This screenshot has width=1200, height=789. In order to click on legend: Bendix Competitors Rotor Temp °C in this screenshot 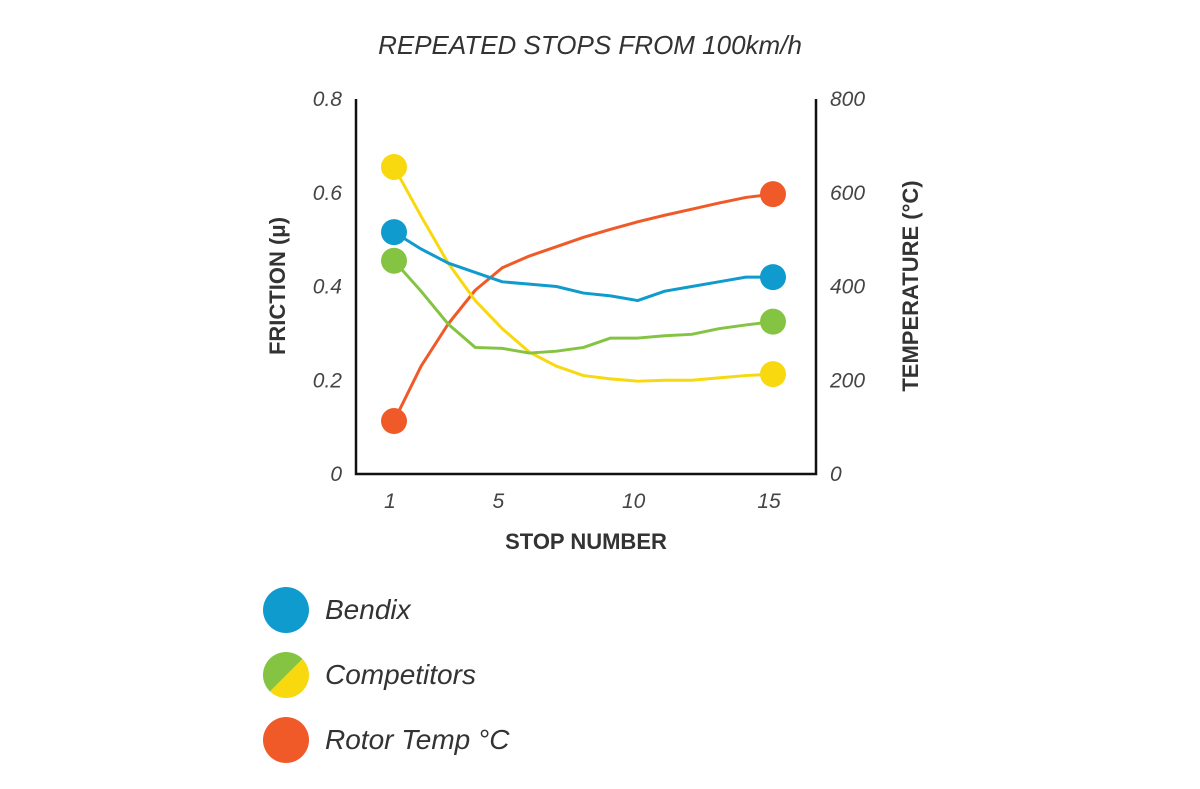, I will do `click(386, 674)`.